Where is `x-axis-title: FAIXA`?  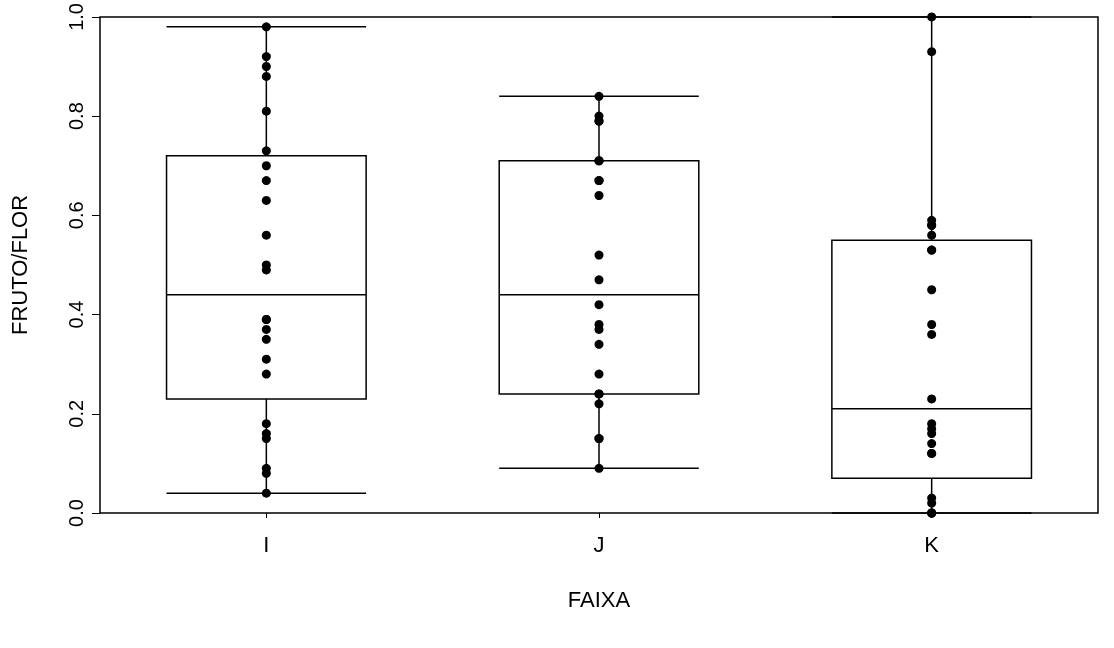 x-axis-title: FAIXA is located at coordinates (599, 599).